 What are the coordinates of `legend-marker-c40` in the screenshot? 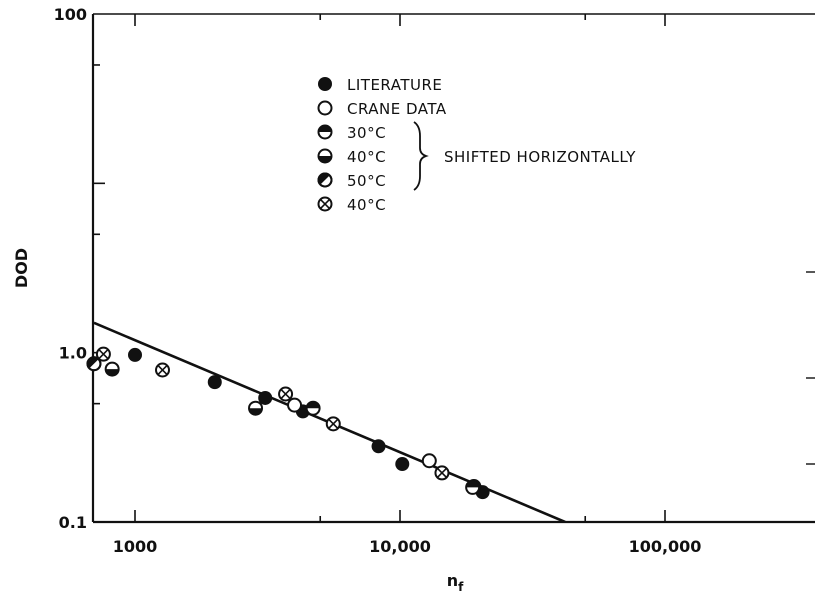 It's located at (325, 156).